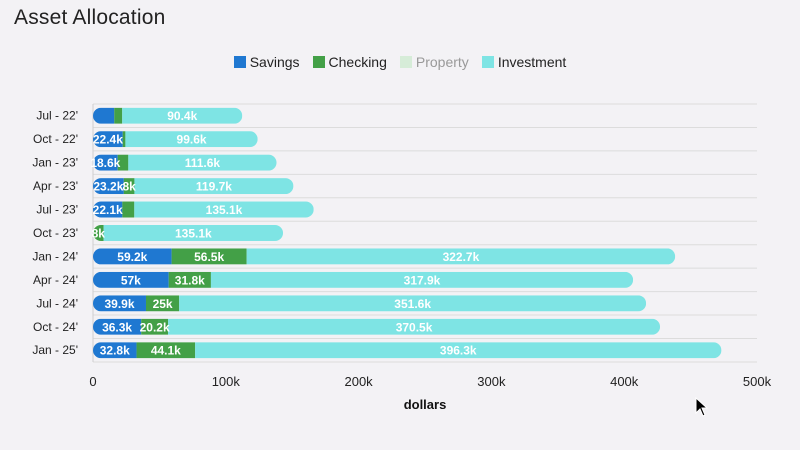  Describe the element at coordinates (358, 381) in the screenshot. I see `x-tick-label: 200k` at that location.